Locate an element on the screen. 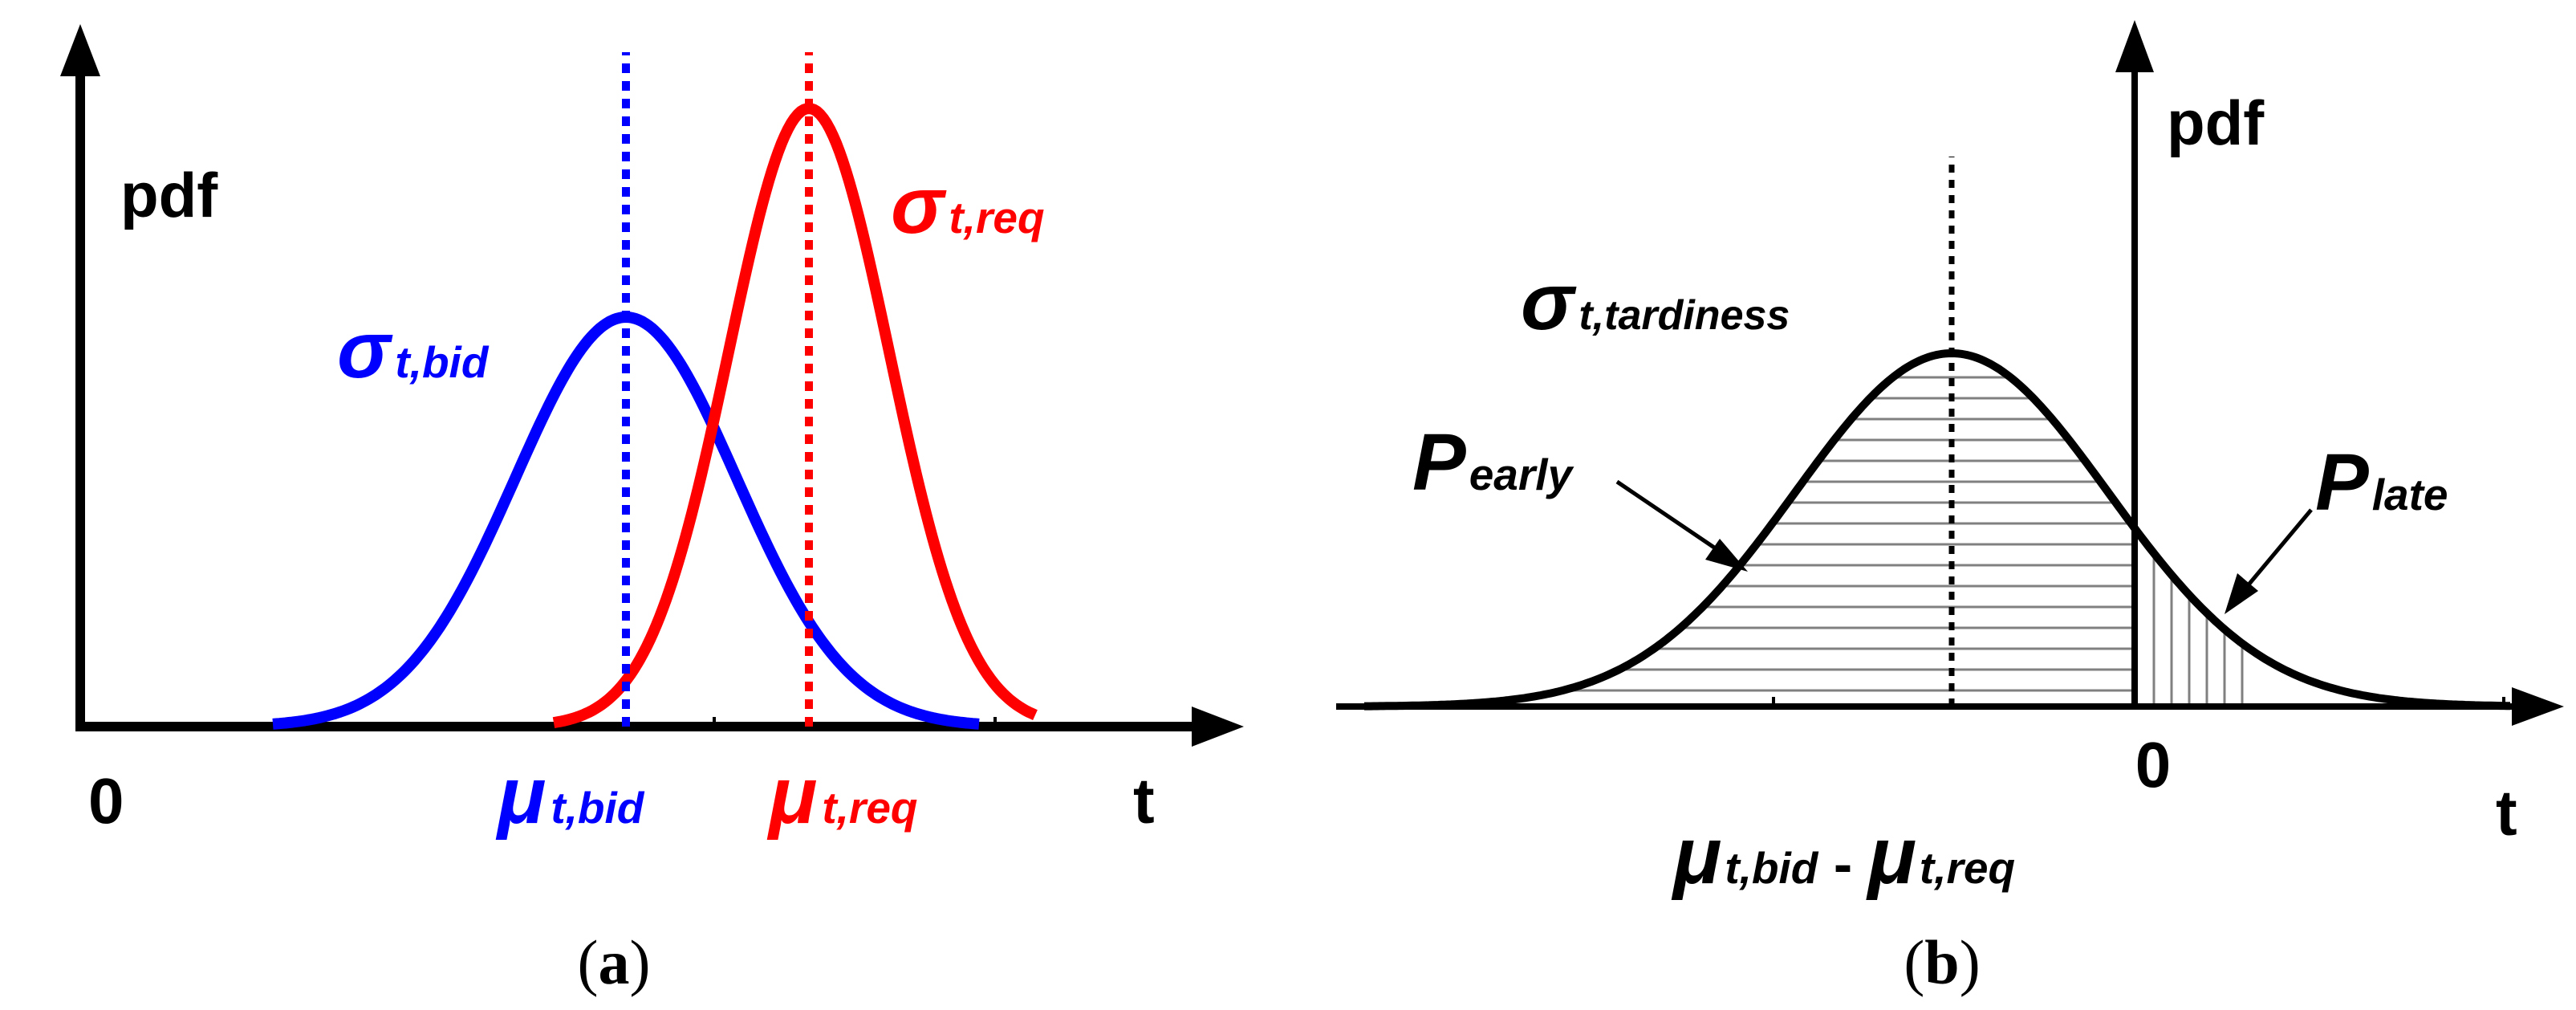  panel-a-x-axis-label: t is located at coordinates (1144, 801).